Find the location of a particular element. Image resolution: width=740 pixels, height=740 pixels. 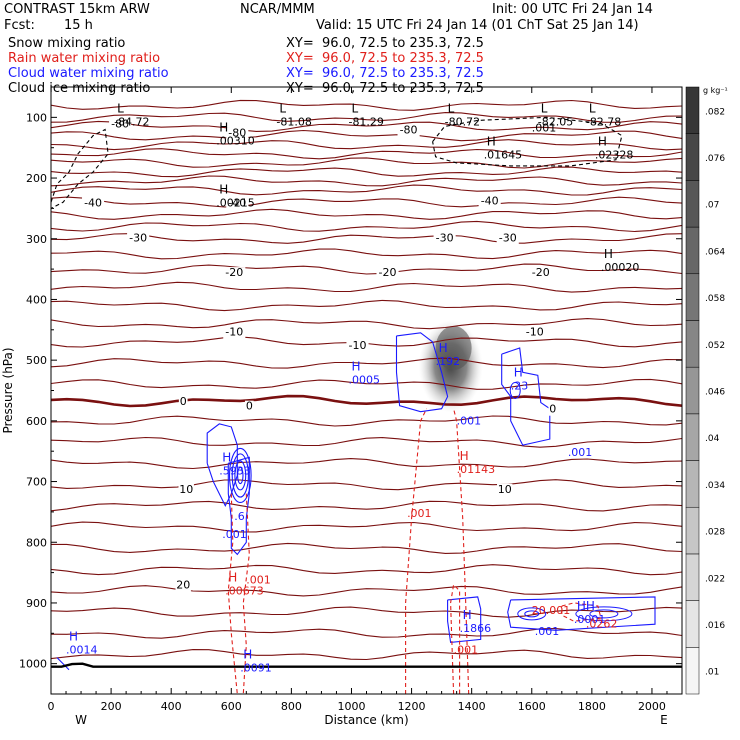

temperature-extremum-value: -81.08 is located at coordinates (293, 121).